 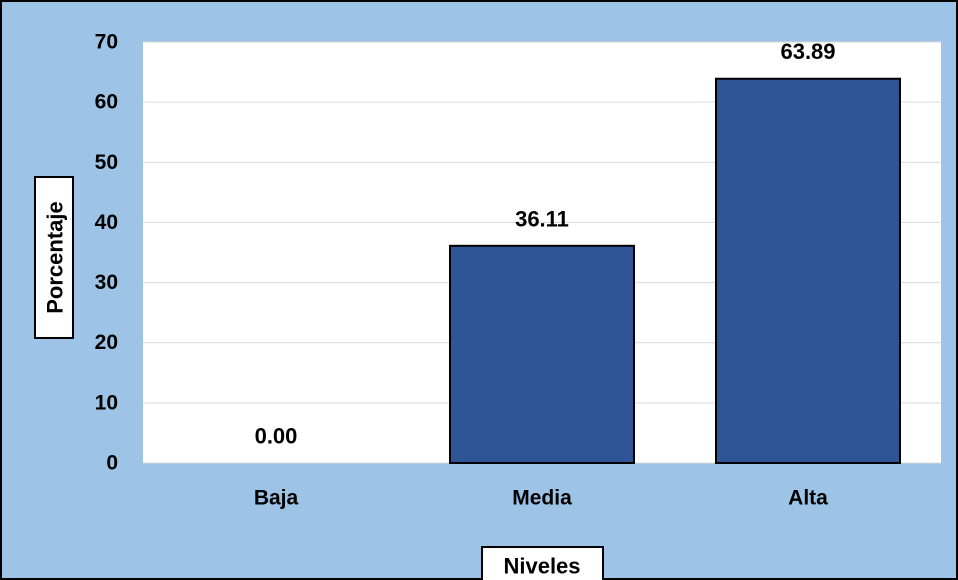 What do you see at coordinates (276, 436) in the screenshot?
I see `data-label: 0.00` at bounding box center [276, 436].